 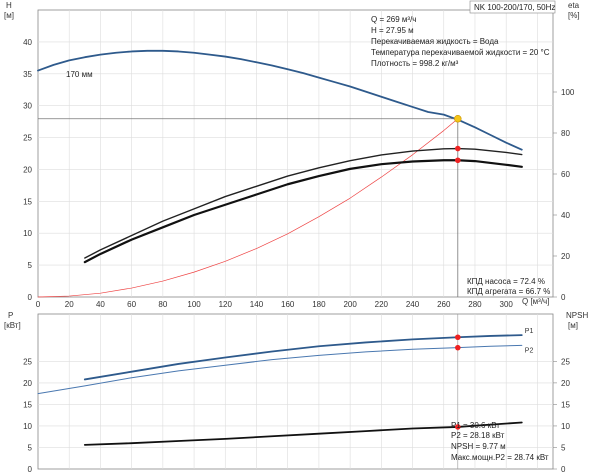 I want to click on pump-efficiency-text: КПД насоса = 72.4 %, so click(x=506, y=281).